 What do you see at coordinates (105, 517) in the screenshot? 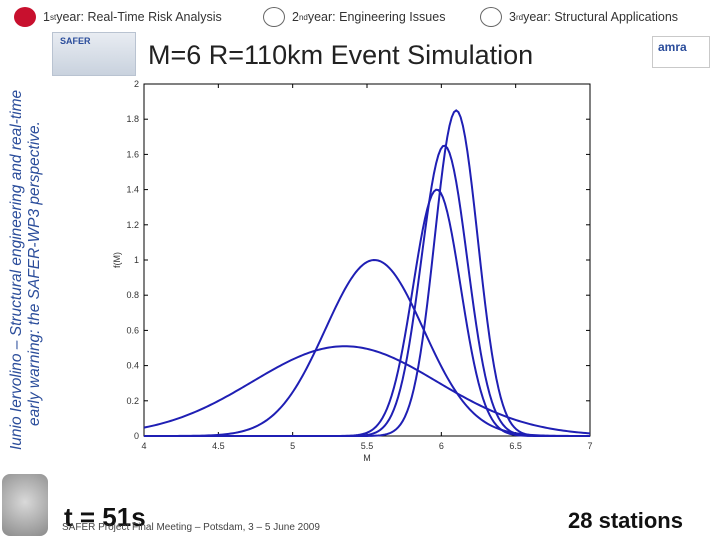
I see `time-readout: t = 51s` at bounding box center [105, 517].